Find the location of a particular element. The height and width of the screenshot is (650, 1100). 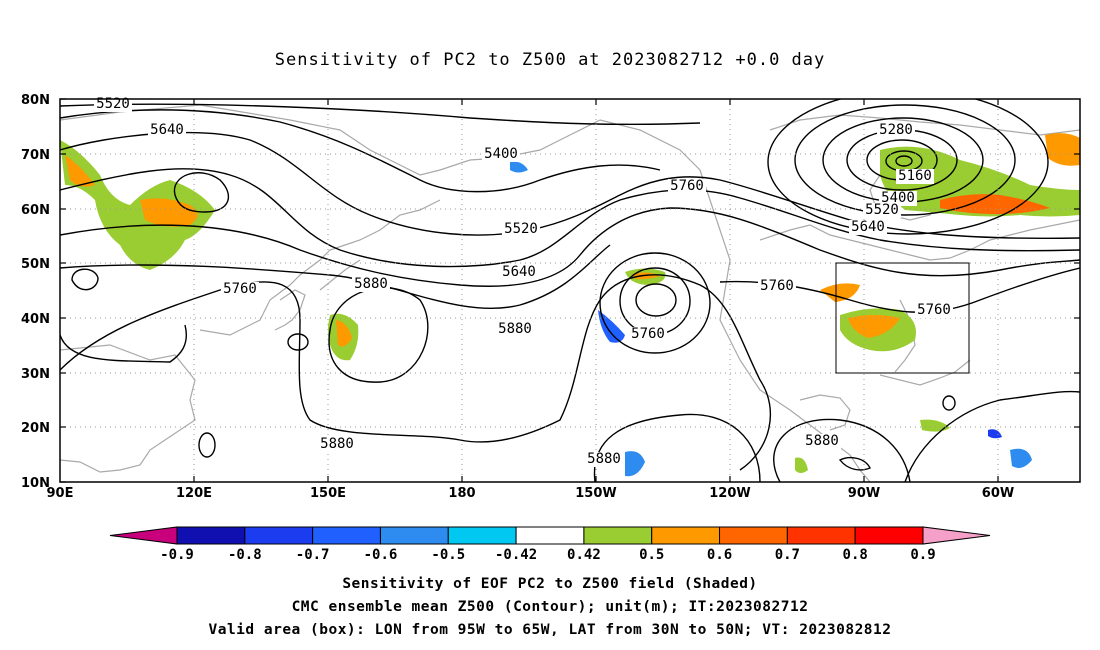

colorbar-tick-label: 0.5 is located at coordinates (651, 555).